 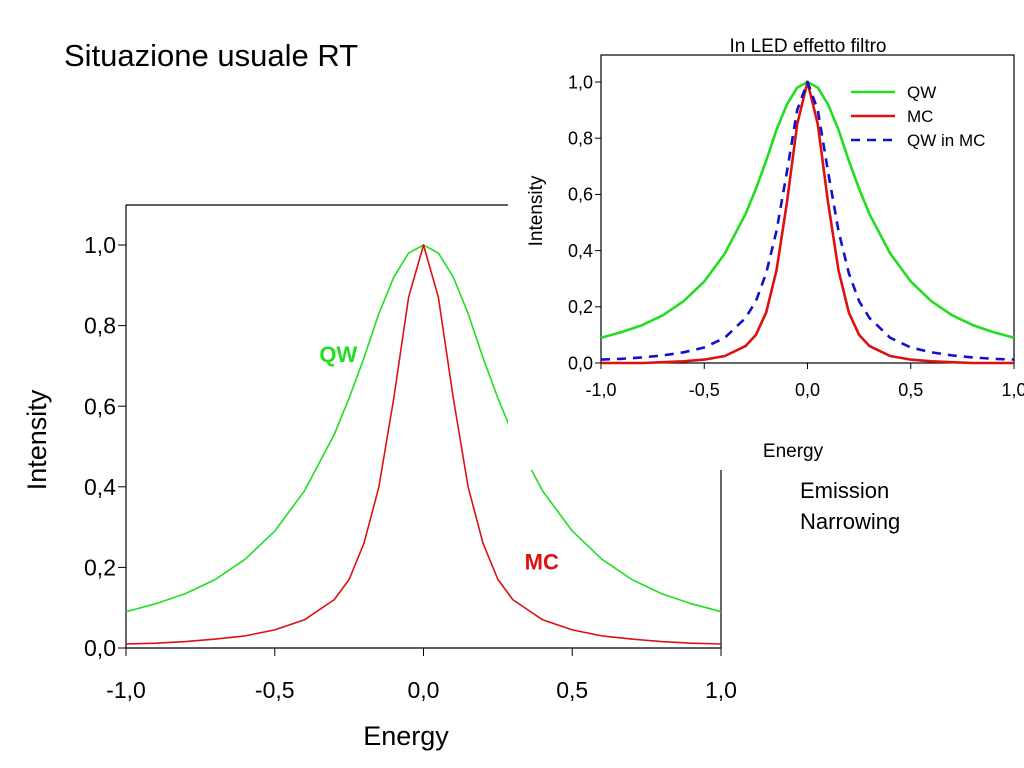 What do you see at coordinates (211, 55) in the screenshot?
I see `slide-title: Situazione usuale RT` at bounding box center [211, 55].